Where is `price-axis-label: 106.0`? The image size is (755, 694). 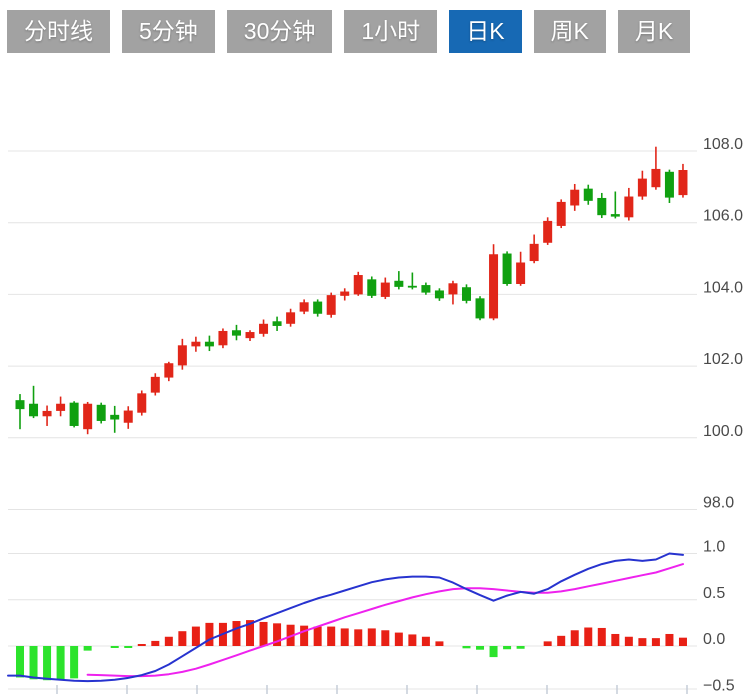 price-axis-label: 106.0 is located at coordinates (723, 216).